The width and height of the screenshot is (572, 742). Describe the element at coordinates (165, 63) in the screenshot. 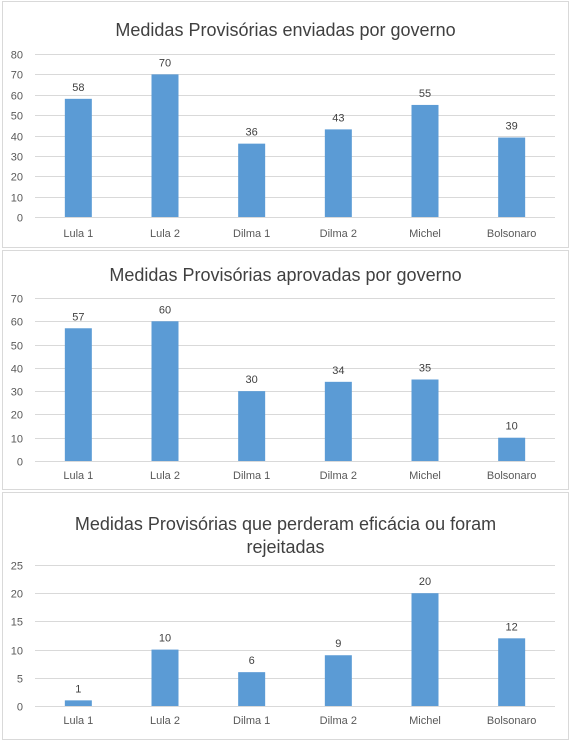

I see `data-label: 70` at that location.